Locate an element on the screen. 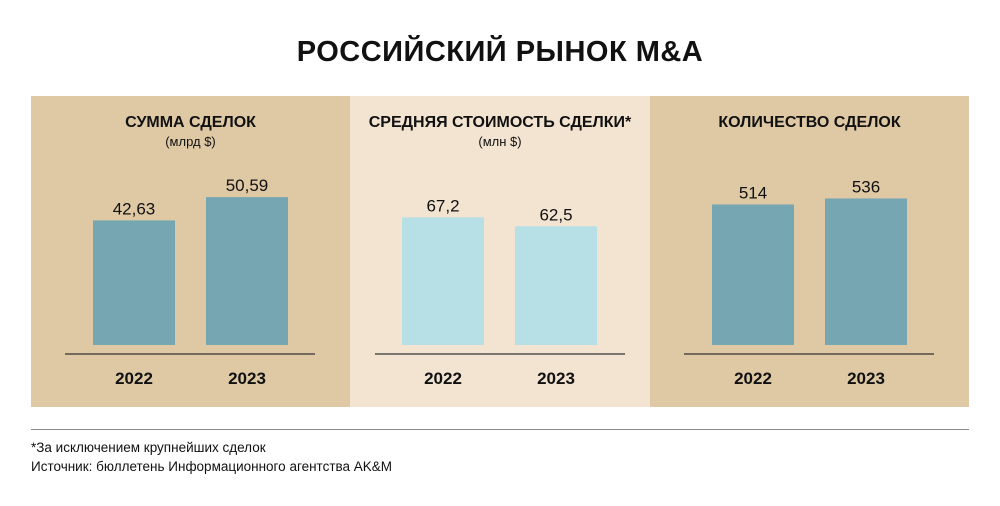  panel-title: СРЕДНЯЯ СТОИМОСТЬ СДЕЛКИ* is located at coordinates (500, 122).